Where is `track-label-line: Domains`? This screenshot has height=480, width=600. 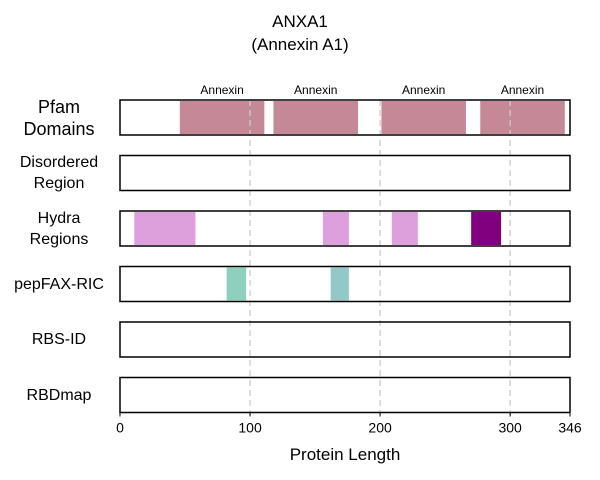 track-label-line: Domains is located at coordinates (59, 128).